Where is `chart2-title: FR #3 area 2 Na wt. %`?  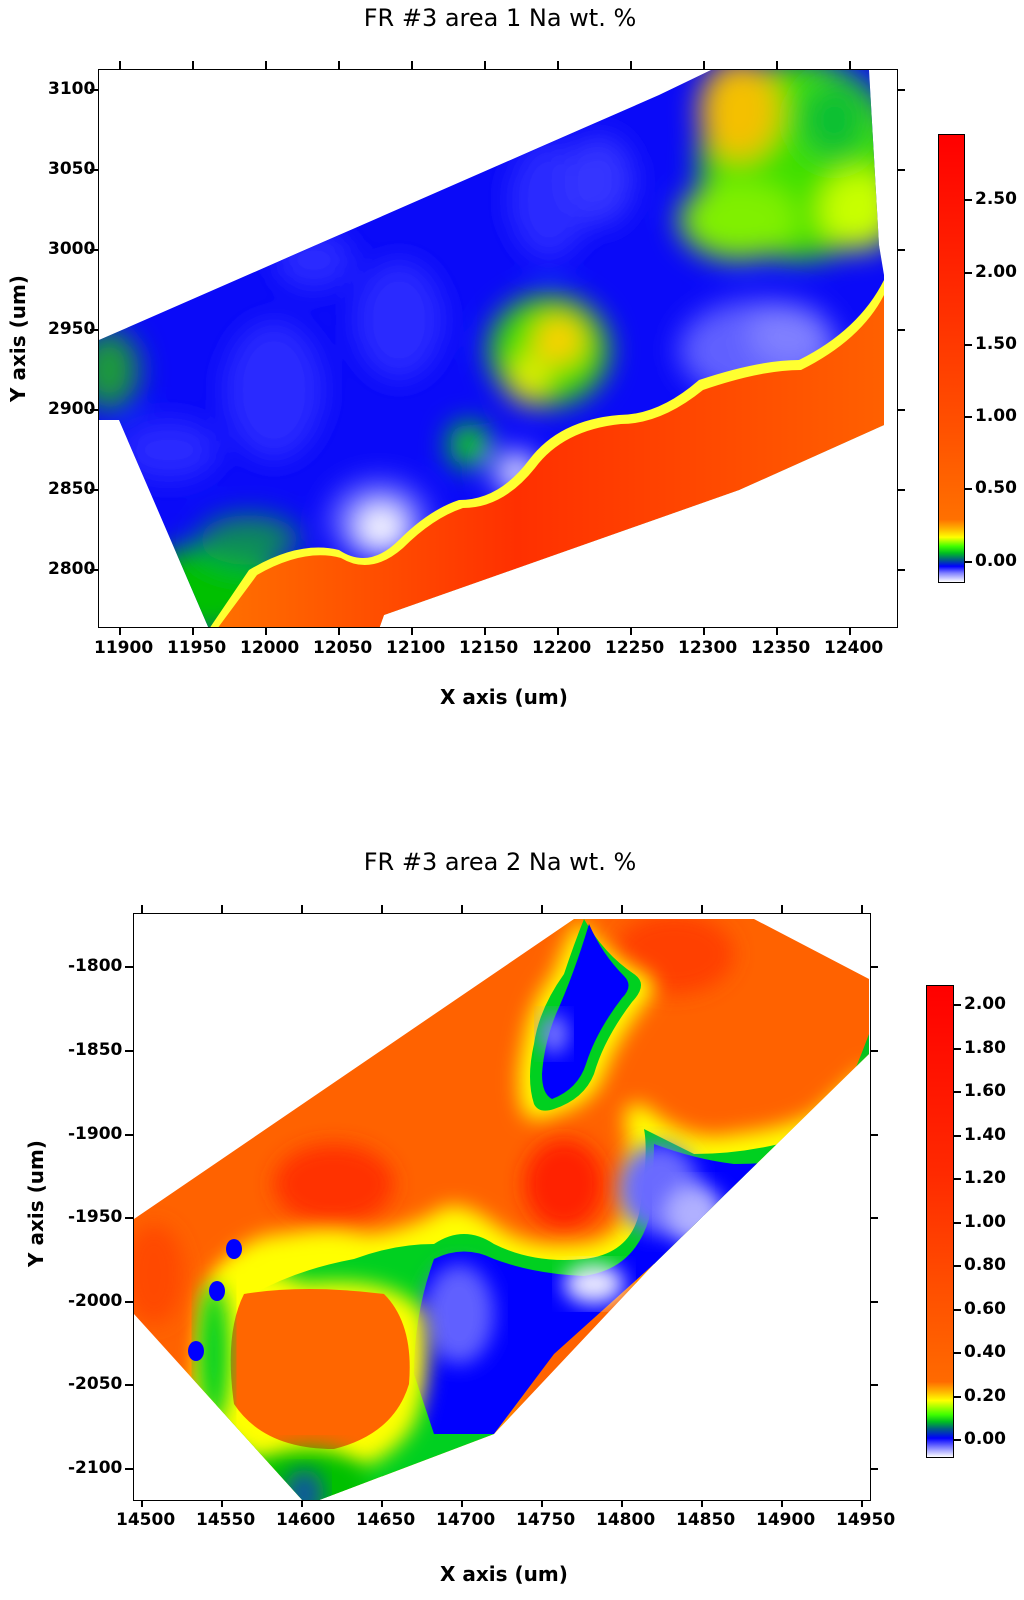 chart2-title: FR #3 area 2 Na wt. % is located at coordinates (500, 862).